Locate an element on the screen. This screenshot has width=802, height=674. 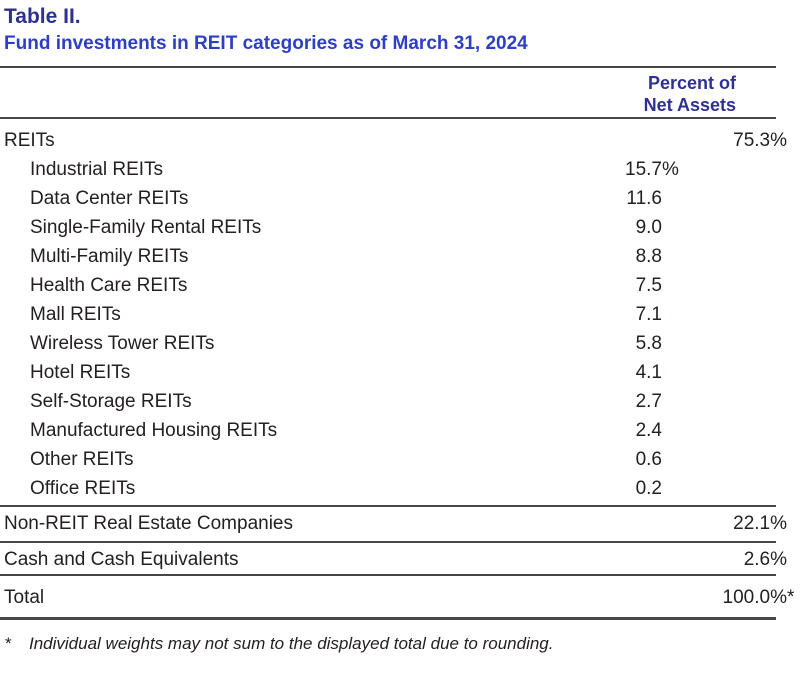
row-label: REITs is located at coordinates (29, 140).